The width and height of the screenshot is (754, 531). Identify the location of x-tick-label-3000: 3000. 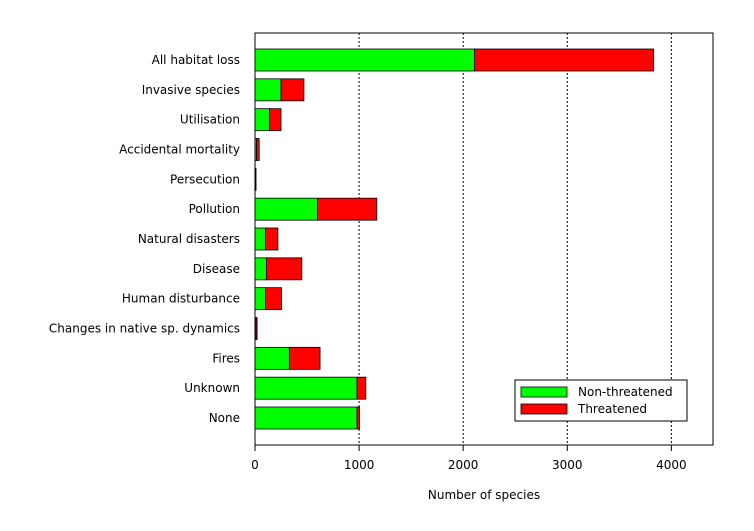
(567, 465).